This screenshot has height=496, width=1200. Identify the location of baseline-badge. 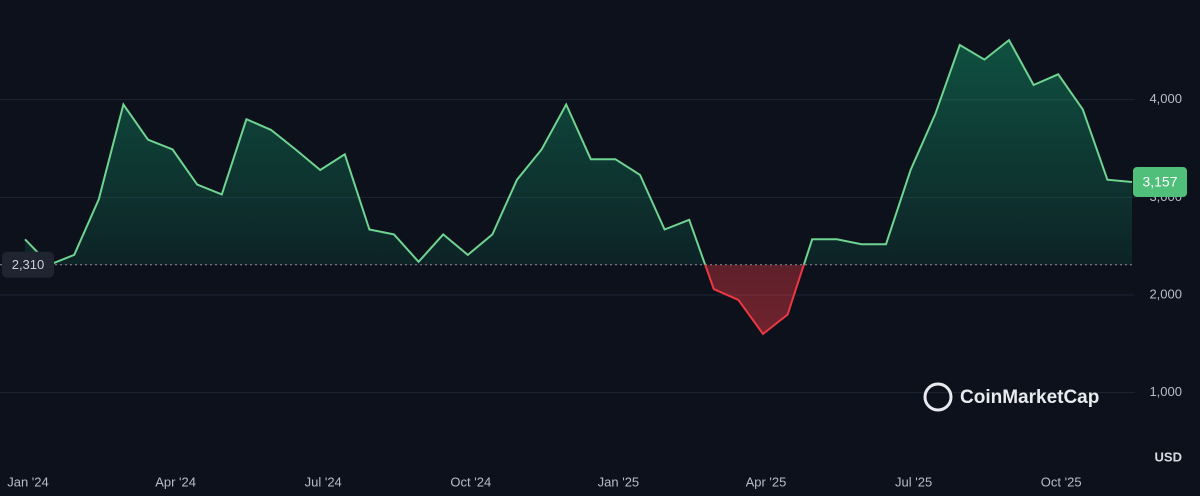
(28, 264).